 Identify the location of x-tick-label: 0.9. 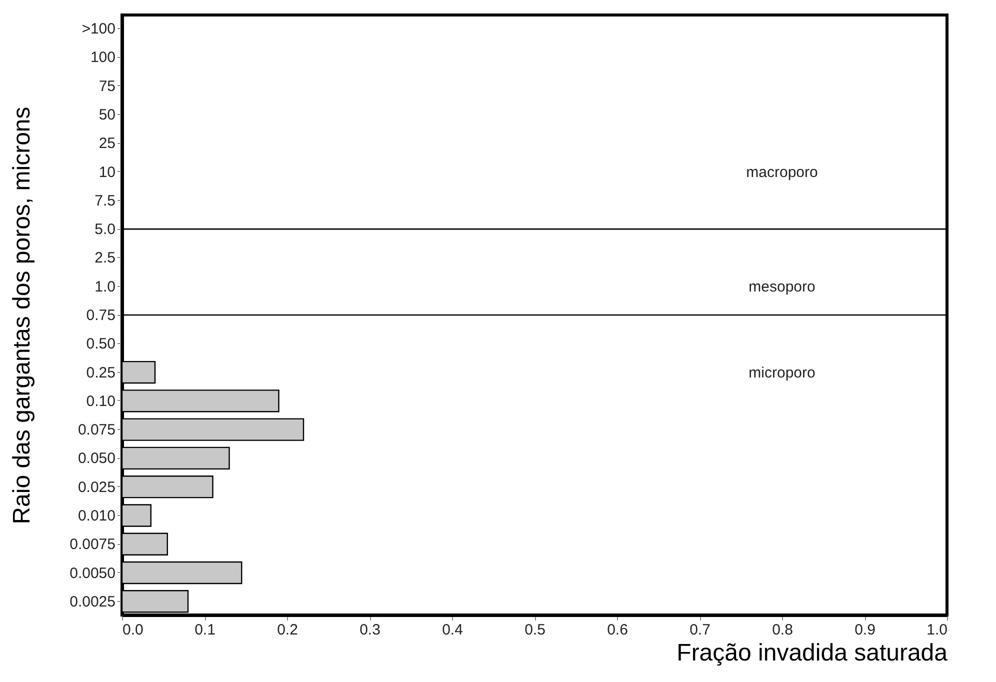
(865, 630).